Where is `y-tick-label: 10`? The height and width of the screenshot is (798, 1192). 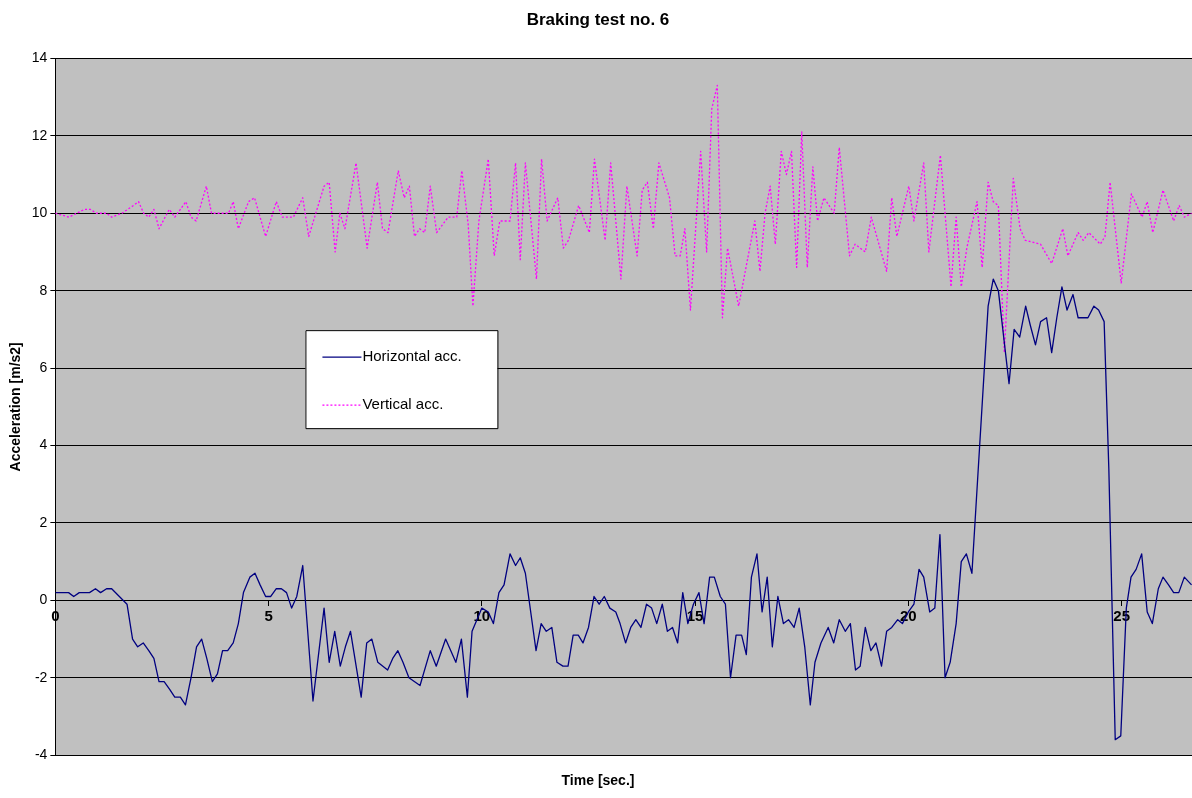
y-tick-label: 10 is located at coordinates (39, 212).